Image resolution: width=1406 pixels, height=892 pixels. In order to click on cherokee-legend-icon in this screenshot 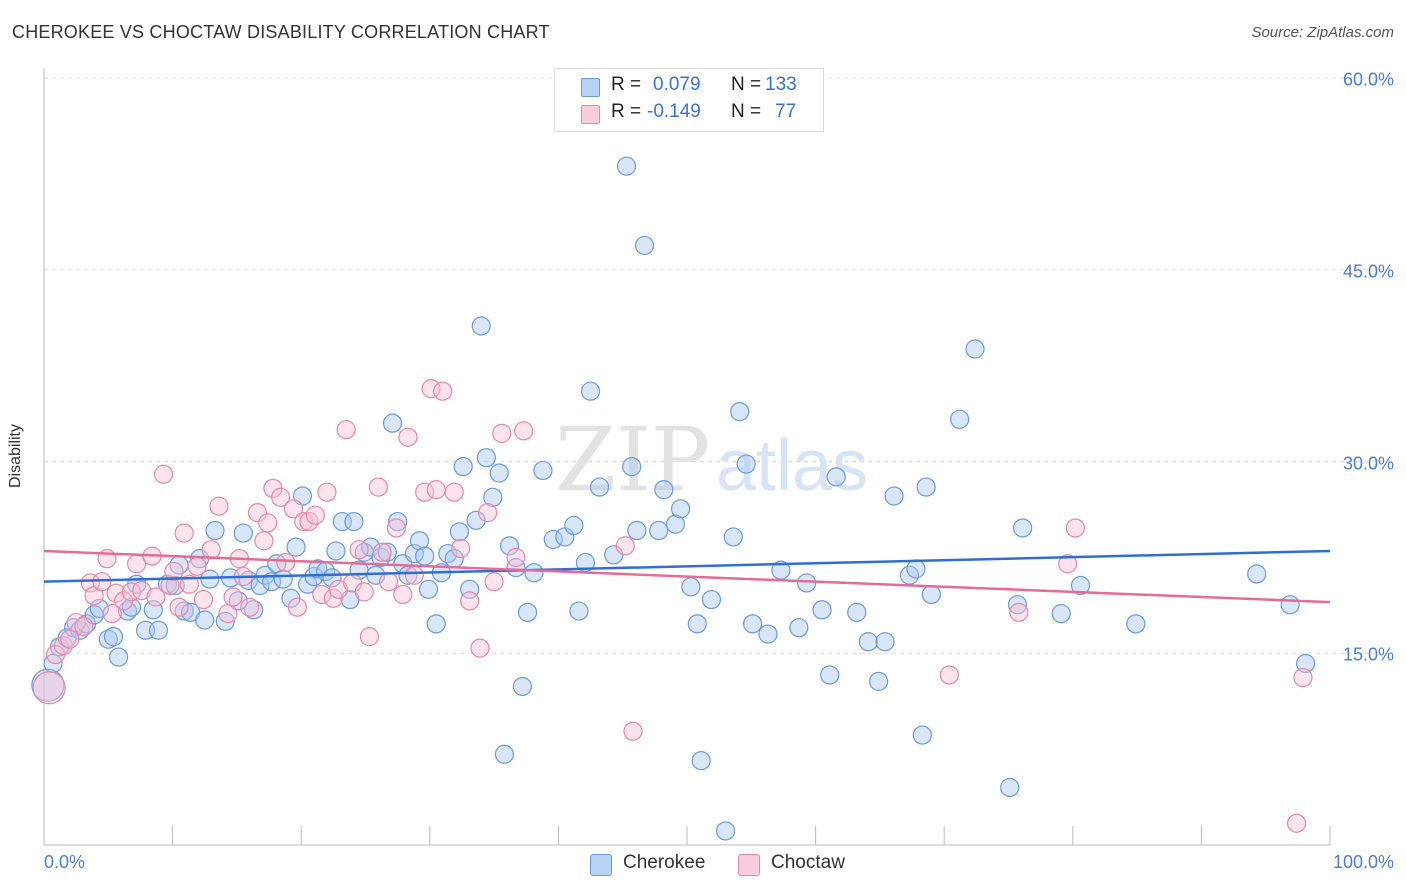, I will do `click(601, 865)`.